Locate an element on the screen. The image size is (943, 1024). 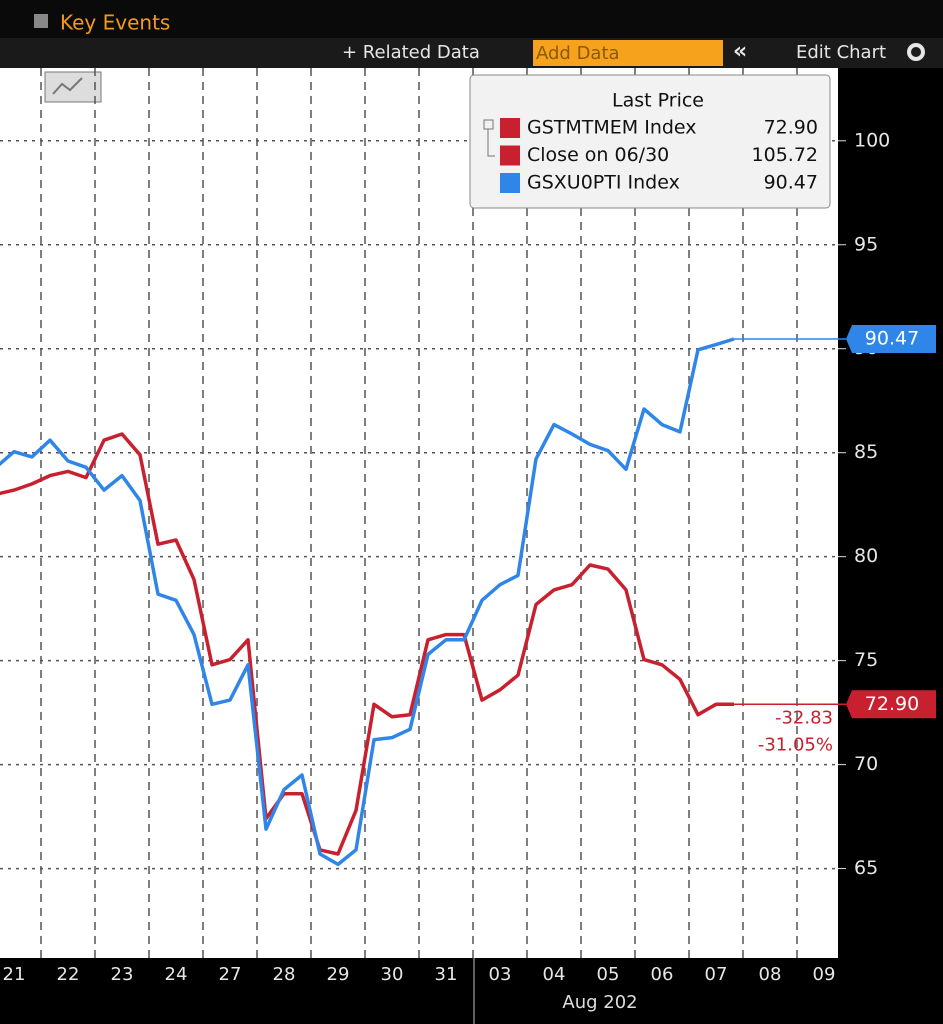
y-tick-label: 75 is located at coordinates (866, 660).